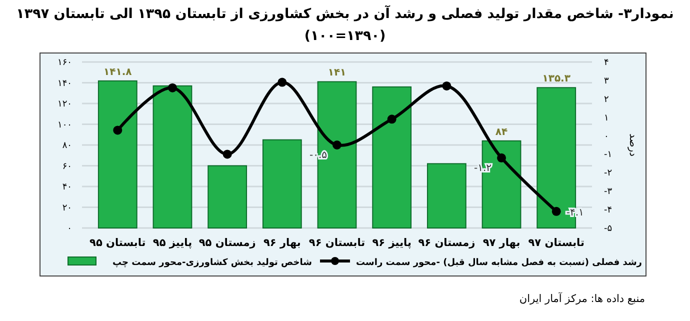 This screenshot has height=321, width=690. Describe the element at coordinates (212, 263) in the screenshot. I see `legend-label: شاخص تولید بخش کشاورزی-محور سمت چپ` at that location.